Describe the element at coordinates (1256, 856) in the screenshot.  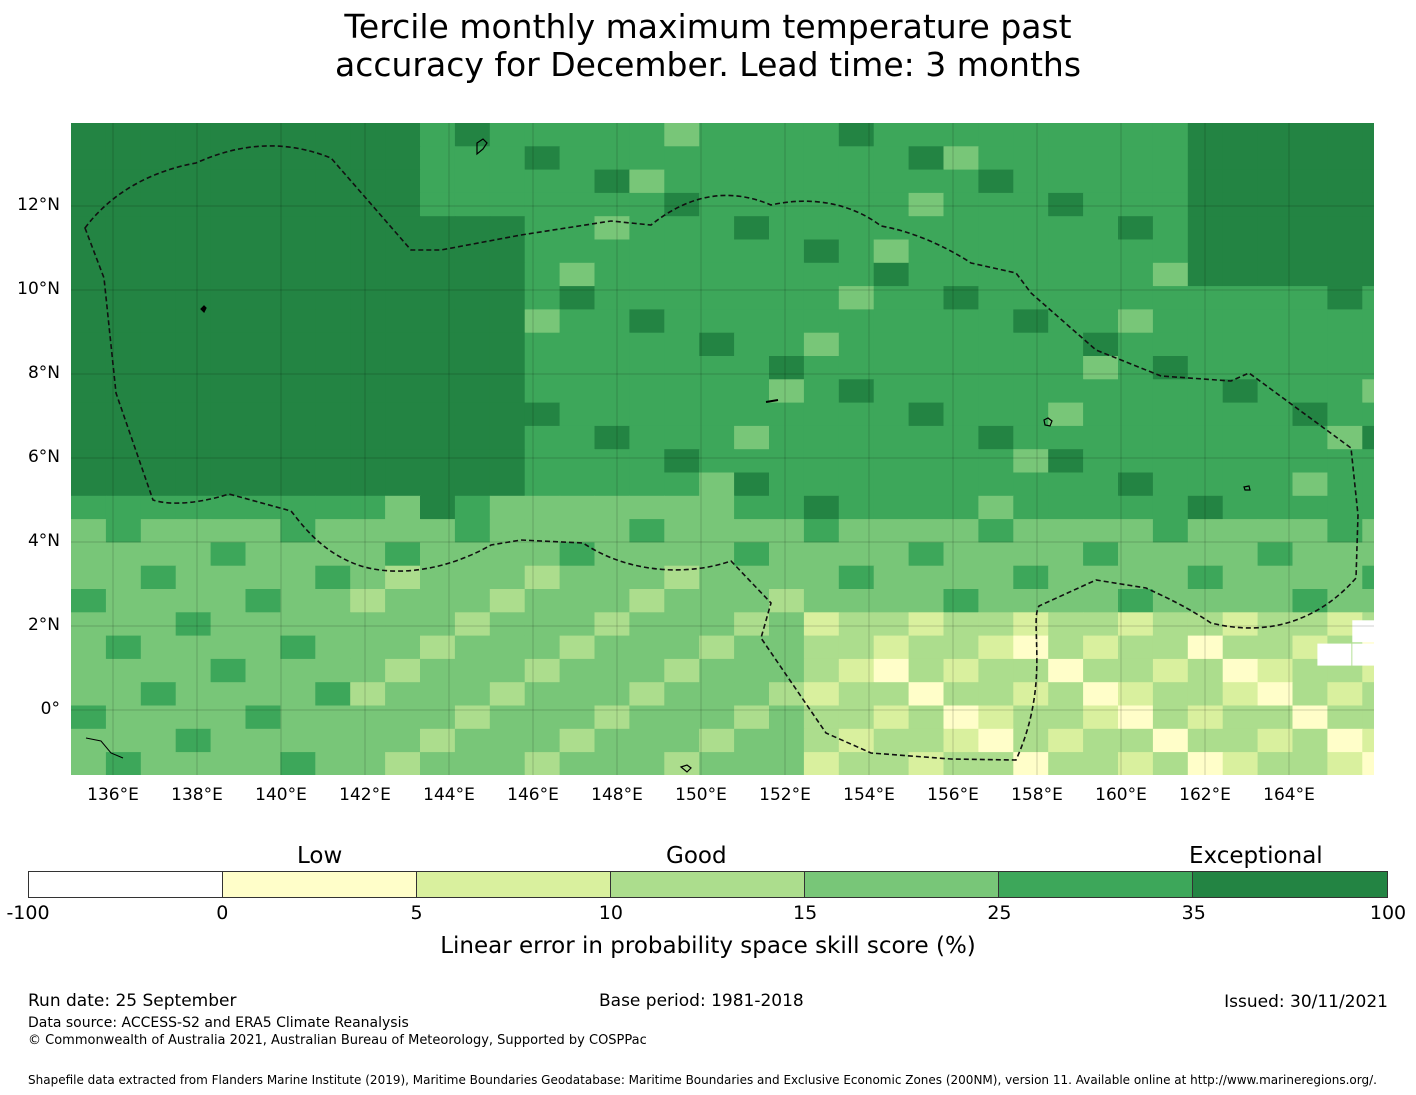
I see `category-exceptional: Exceptional` at that location.